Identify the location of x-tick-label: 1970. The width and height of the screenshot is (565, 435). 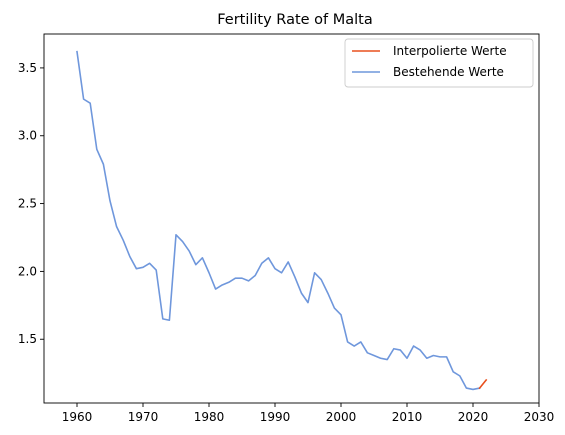
(143, 417).